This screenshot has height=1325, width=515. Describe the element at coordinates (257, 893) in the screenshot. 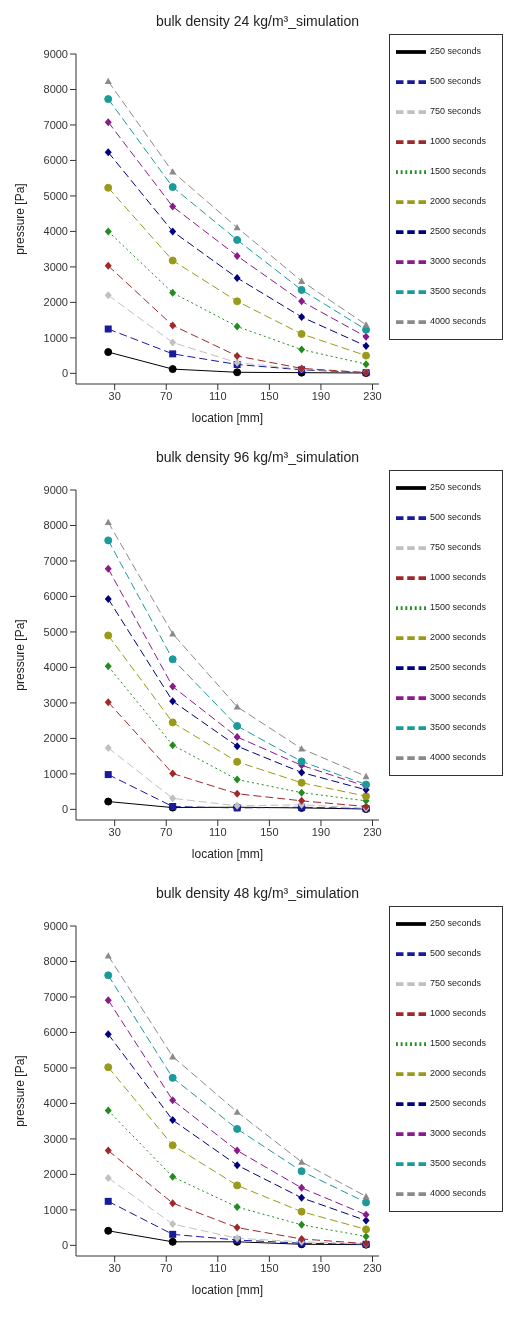

I see `chart-title: bulk density 48 kg/m³_simulation` at that location.